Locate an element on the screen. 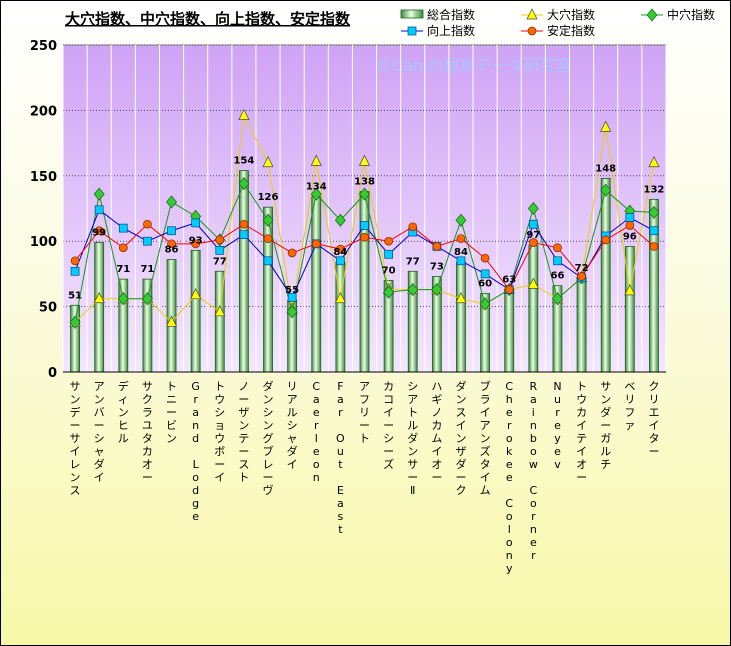 The height and width of the screenshot is (646, 731). data-label: 93 is located at coordinates (196, 240).